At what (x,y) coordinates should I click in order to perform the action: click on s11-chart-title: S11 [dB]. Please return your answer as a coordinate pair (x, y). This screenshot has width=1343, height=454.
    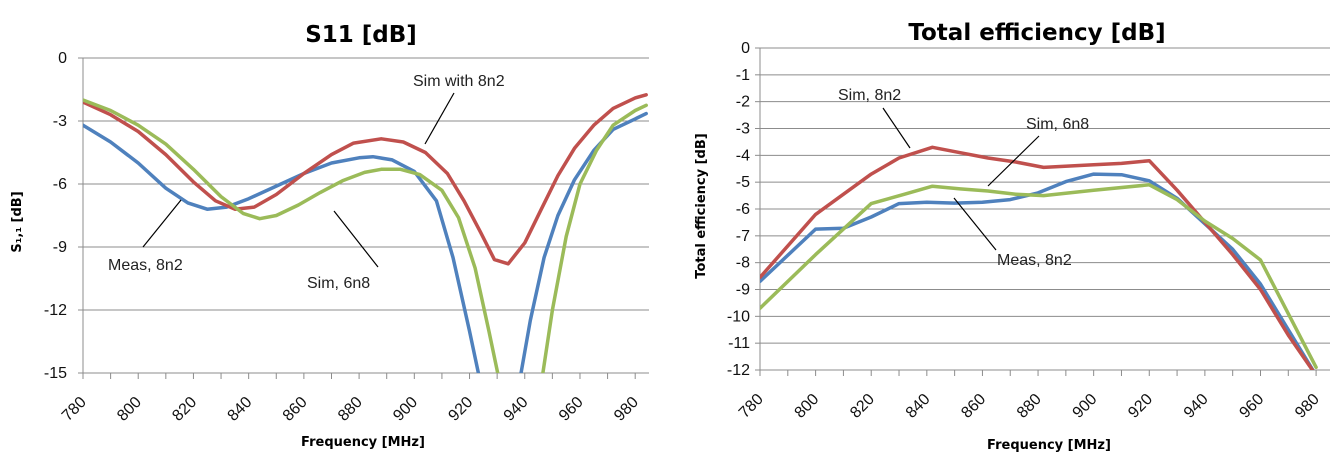
    Looking at the image, I should click on (361, 35).